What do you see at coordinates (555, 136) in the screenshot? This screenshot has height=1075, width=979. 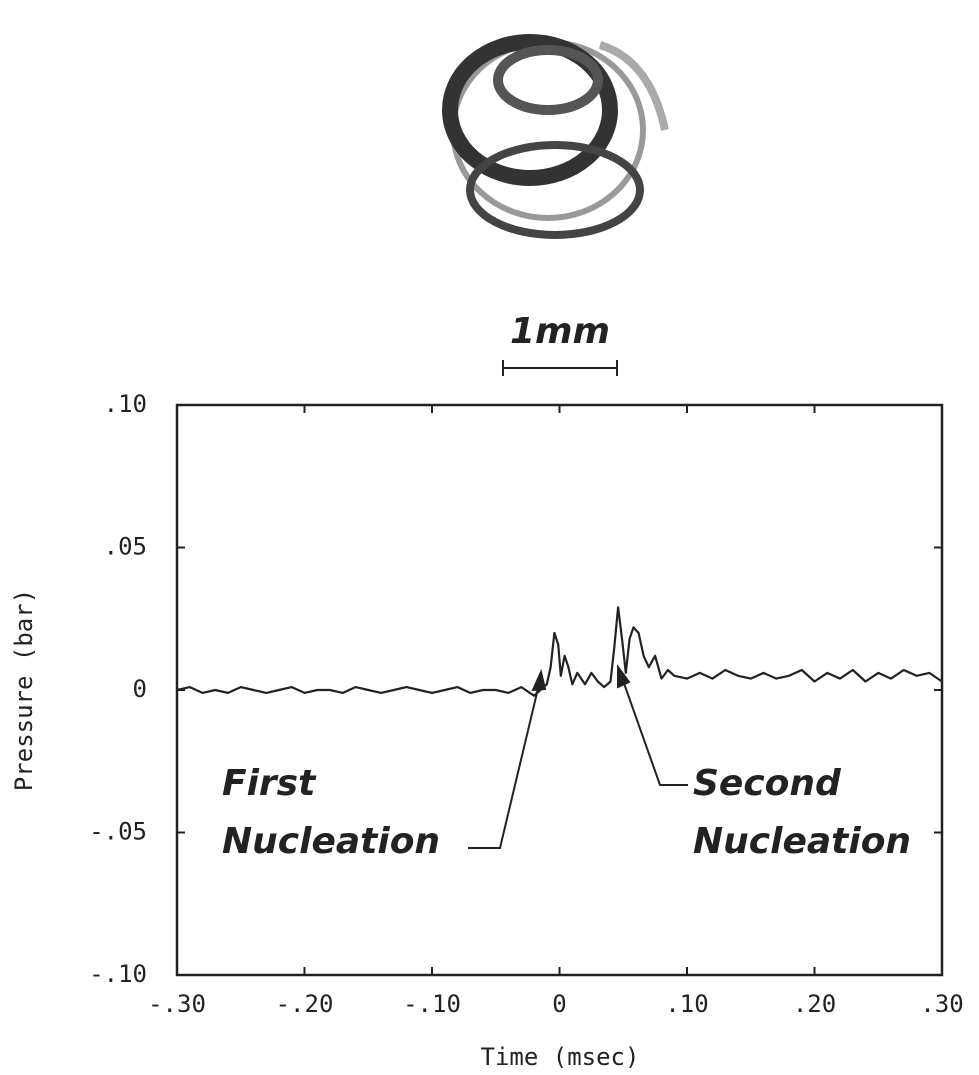 I see `bubble-image` at bounding box center [555, 136].